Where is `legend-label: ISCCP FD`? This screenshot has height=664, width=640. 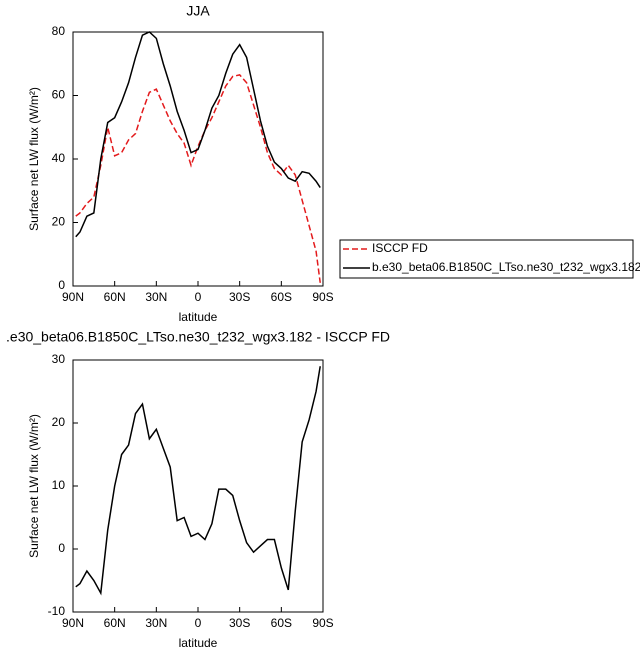 legend-label: ISCCP FD is located at coordinates (400, 248).